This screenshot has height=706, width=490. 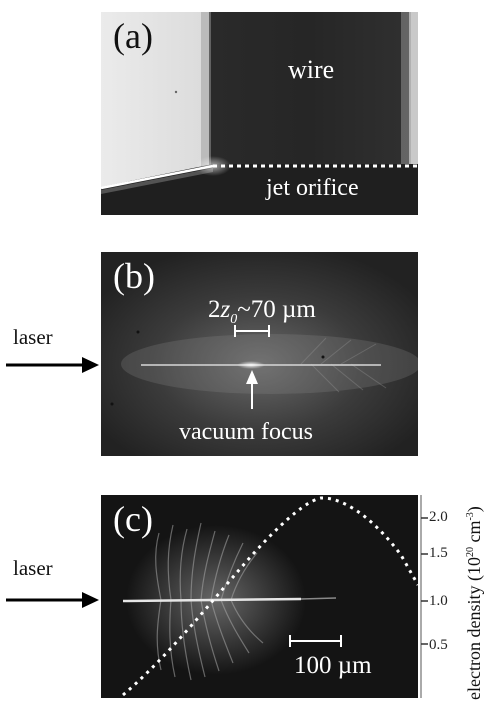 I want to click on panel-c-scale-bar, so click(x=315, y=641).